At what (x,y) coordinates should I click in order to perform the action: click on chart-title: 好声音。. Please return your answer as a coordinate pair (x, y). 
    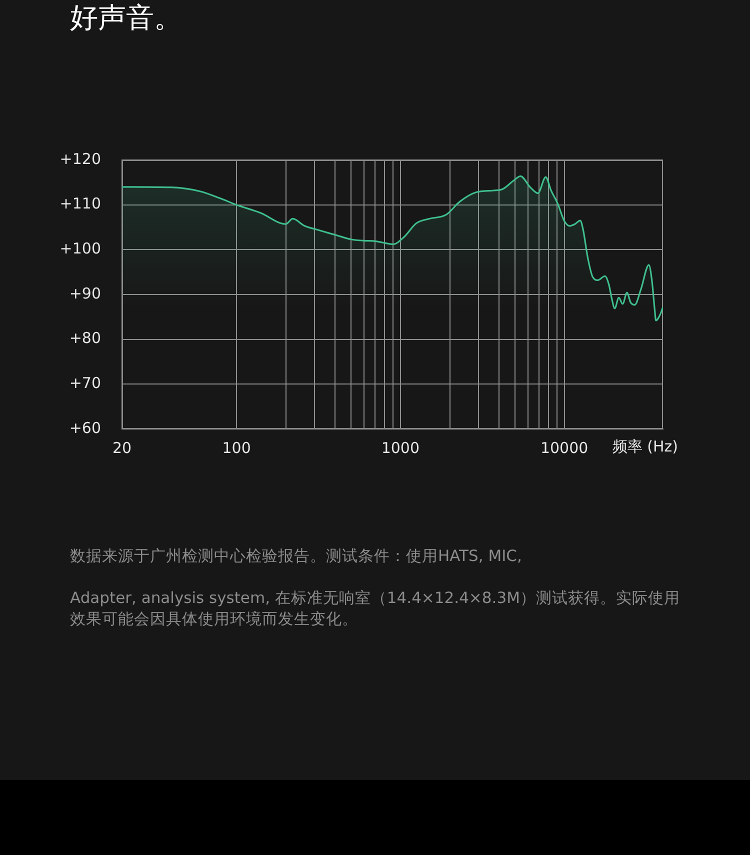
    Looking at the image, I should click on (126, 18).